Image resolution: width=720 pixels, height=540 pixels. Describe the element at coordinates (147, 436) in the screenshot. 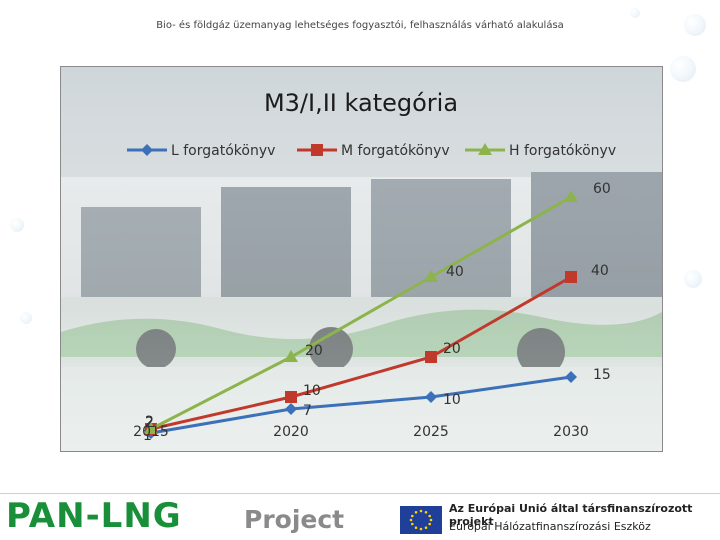

I see `data-label: 1` at that location.